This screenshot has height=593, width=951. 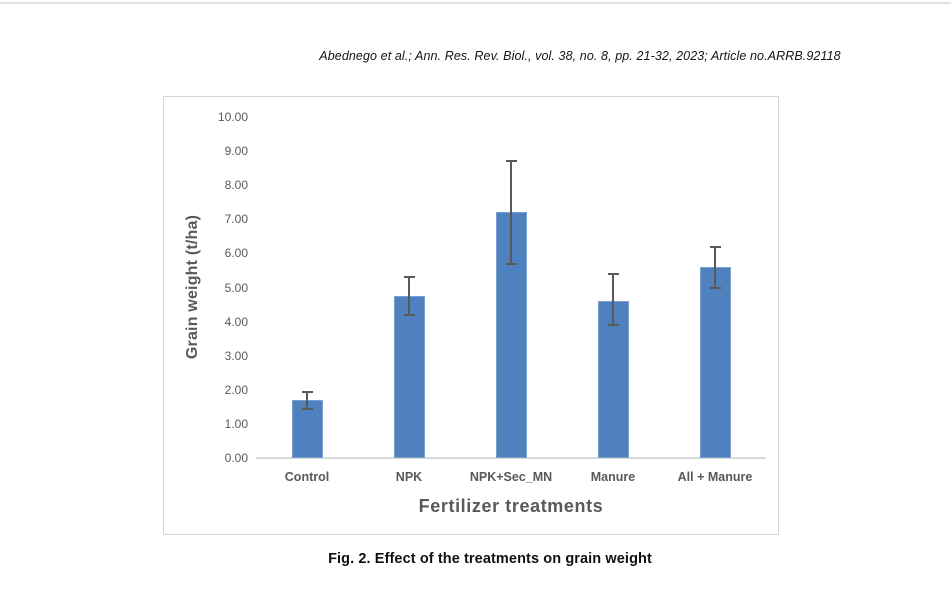 What do you see at coordinates (236, 253) in the screenshot?
I see `y-tick-label: 6.00` at bounding box center [236, 253].